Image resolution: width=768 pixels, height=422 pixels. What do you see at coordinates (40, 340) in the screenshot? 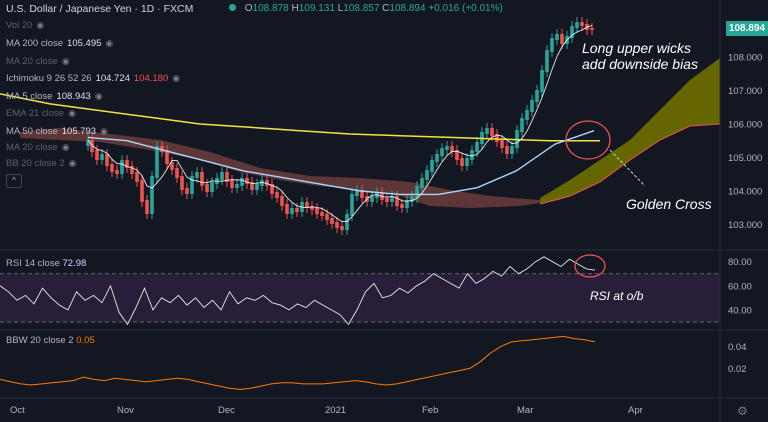
I see `bbw-label: BBW 20 close 2` at bounding box center [40, 340].